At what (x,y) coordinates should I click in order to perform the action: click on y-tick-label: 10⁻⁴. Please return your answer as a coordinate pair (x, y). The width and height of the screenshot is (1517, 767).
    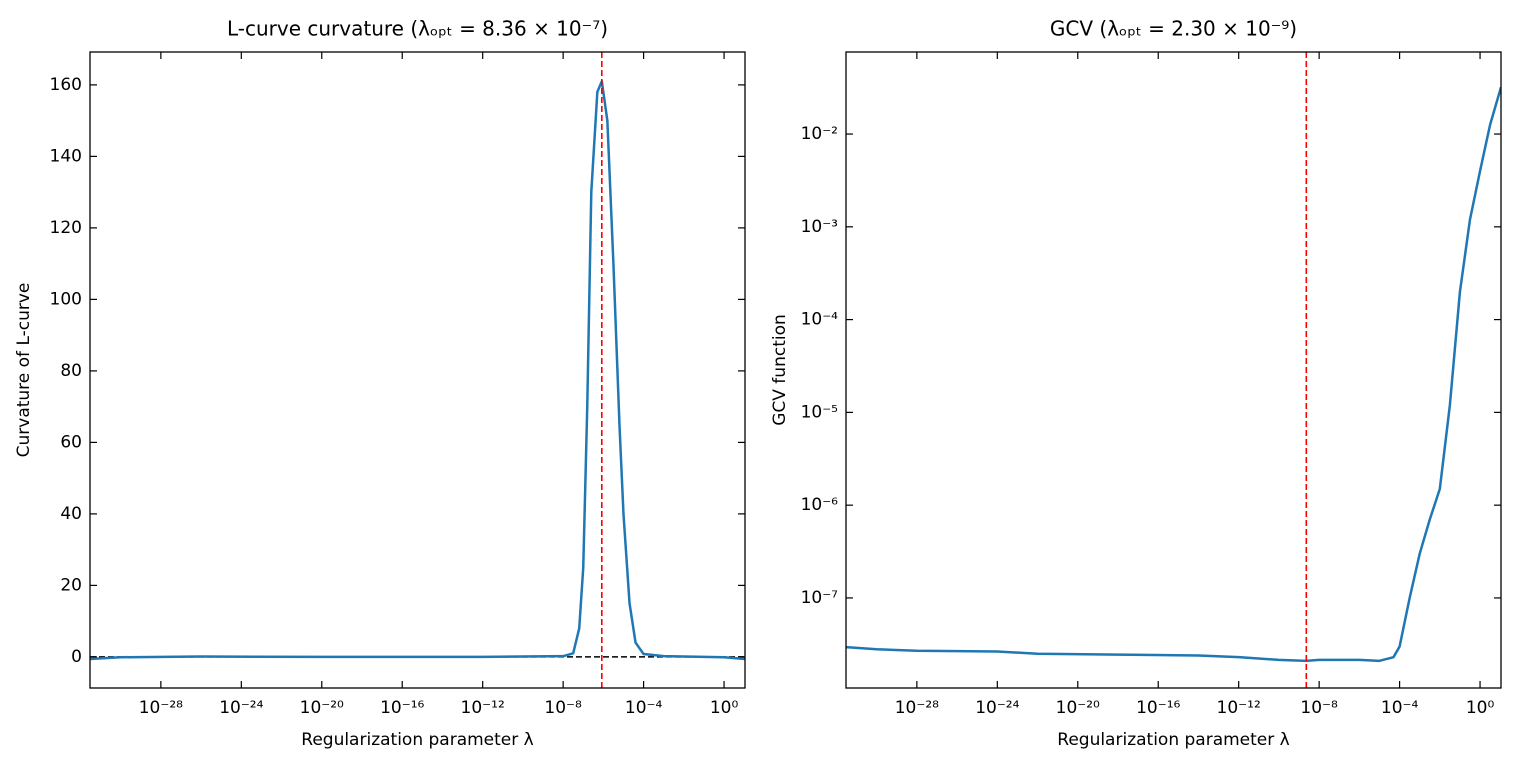
    Looking at the image, I should click on (820, 320).